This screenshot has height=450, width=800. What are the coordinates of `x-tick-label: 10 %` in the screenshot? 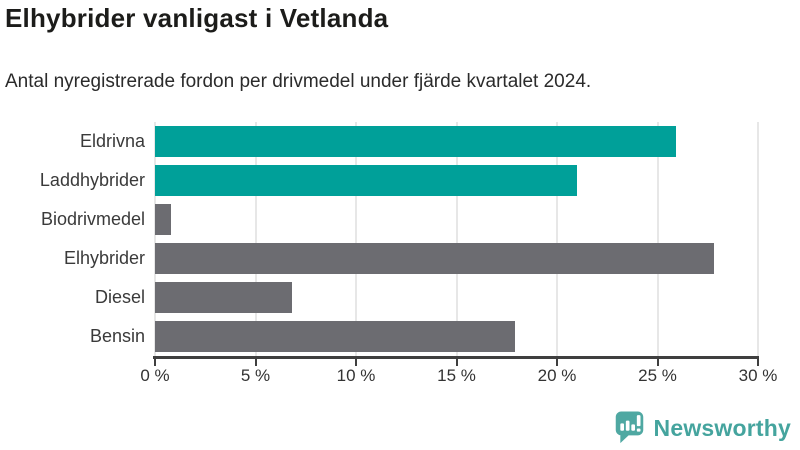 It's located at (356, 375).